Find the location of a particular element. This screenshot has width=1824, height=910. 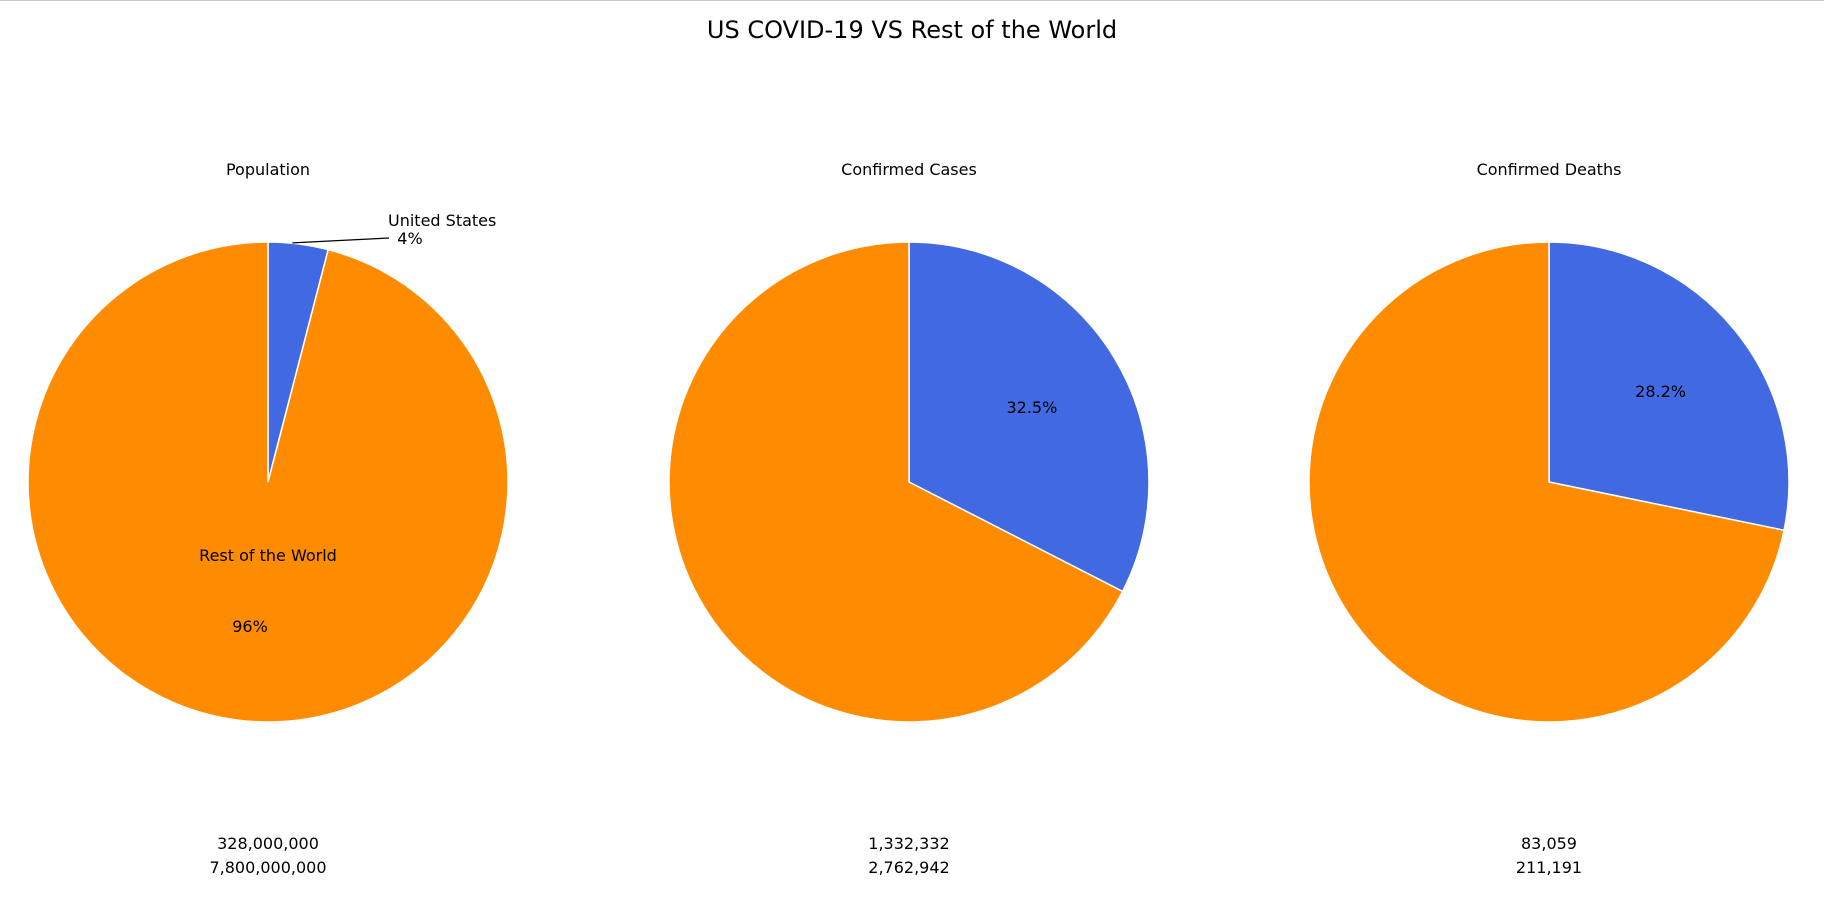

figure-title: US COVID-19 VS Rest of the World is located at coordinates (912, 30).